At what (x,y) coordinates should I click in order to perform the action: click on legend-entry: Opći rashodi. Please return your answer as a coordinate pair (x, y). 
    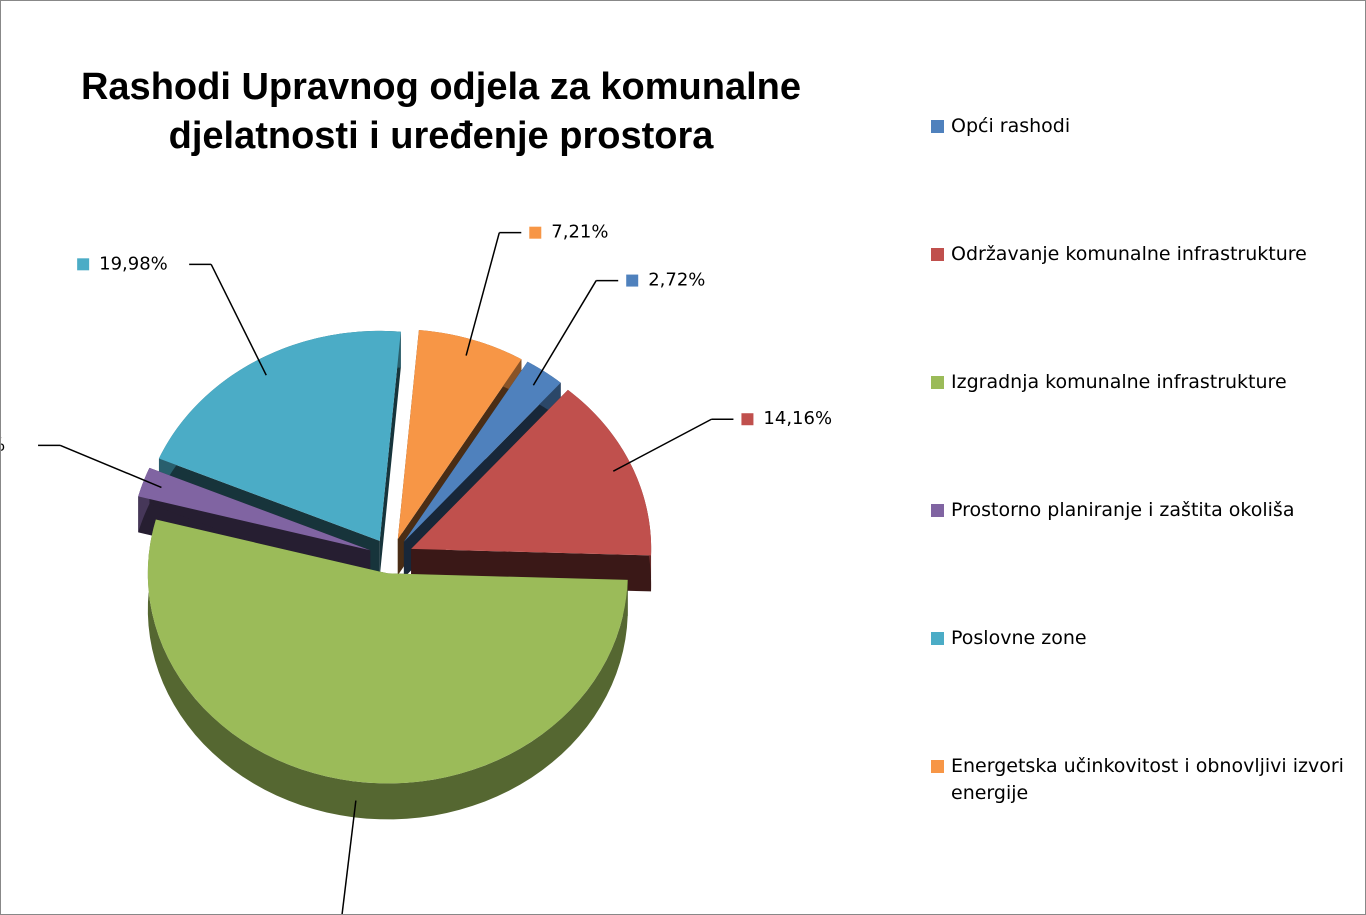
    Looking at the image, I should click on (1148, 126).